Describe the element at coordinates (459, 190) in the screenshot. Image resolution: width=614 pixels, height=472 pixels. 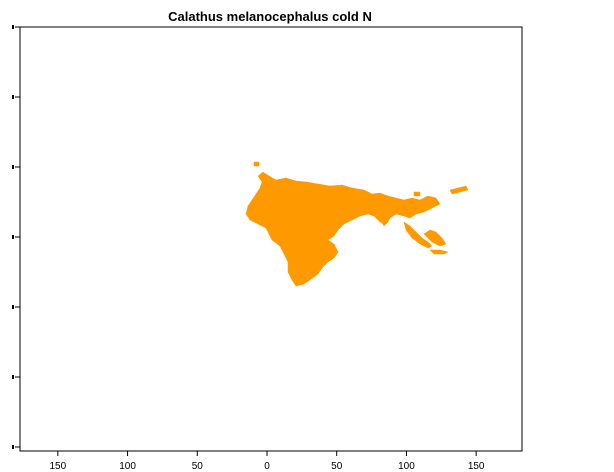
I see `range-region-east` at that location.